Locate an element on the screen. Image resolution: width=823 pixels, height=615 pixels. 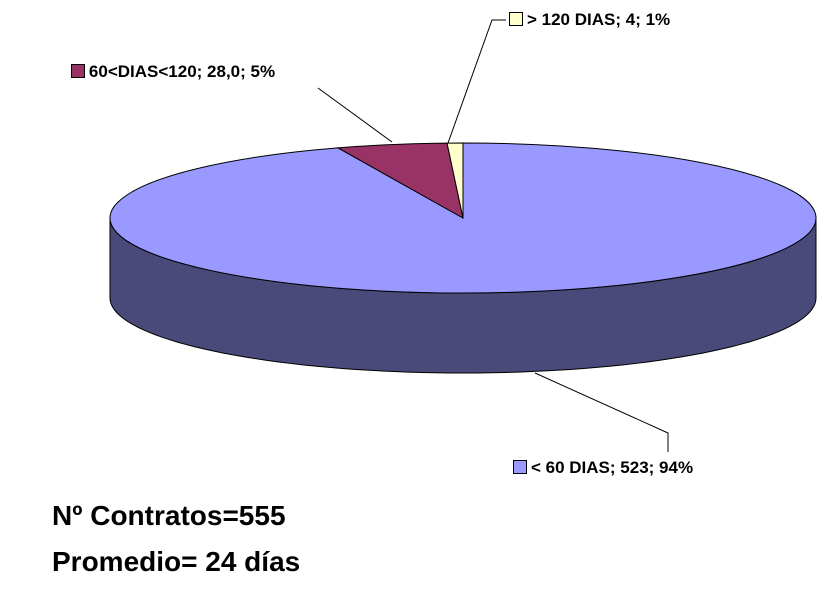
slice-label-text: > 120 DIAS; 4; 1% is located at coordinates (599, 19).